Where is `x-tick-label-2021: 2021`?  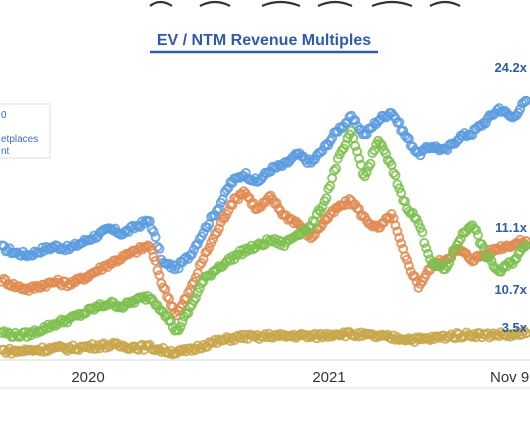
x-tick-label-2021: 2021 is located at coordinates (328, 377).